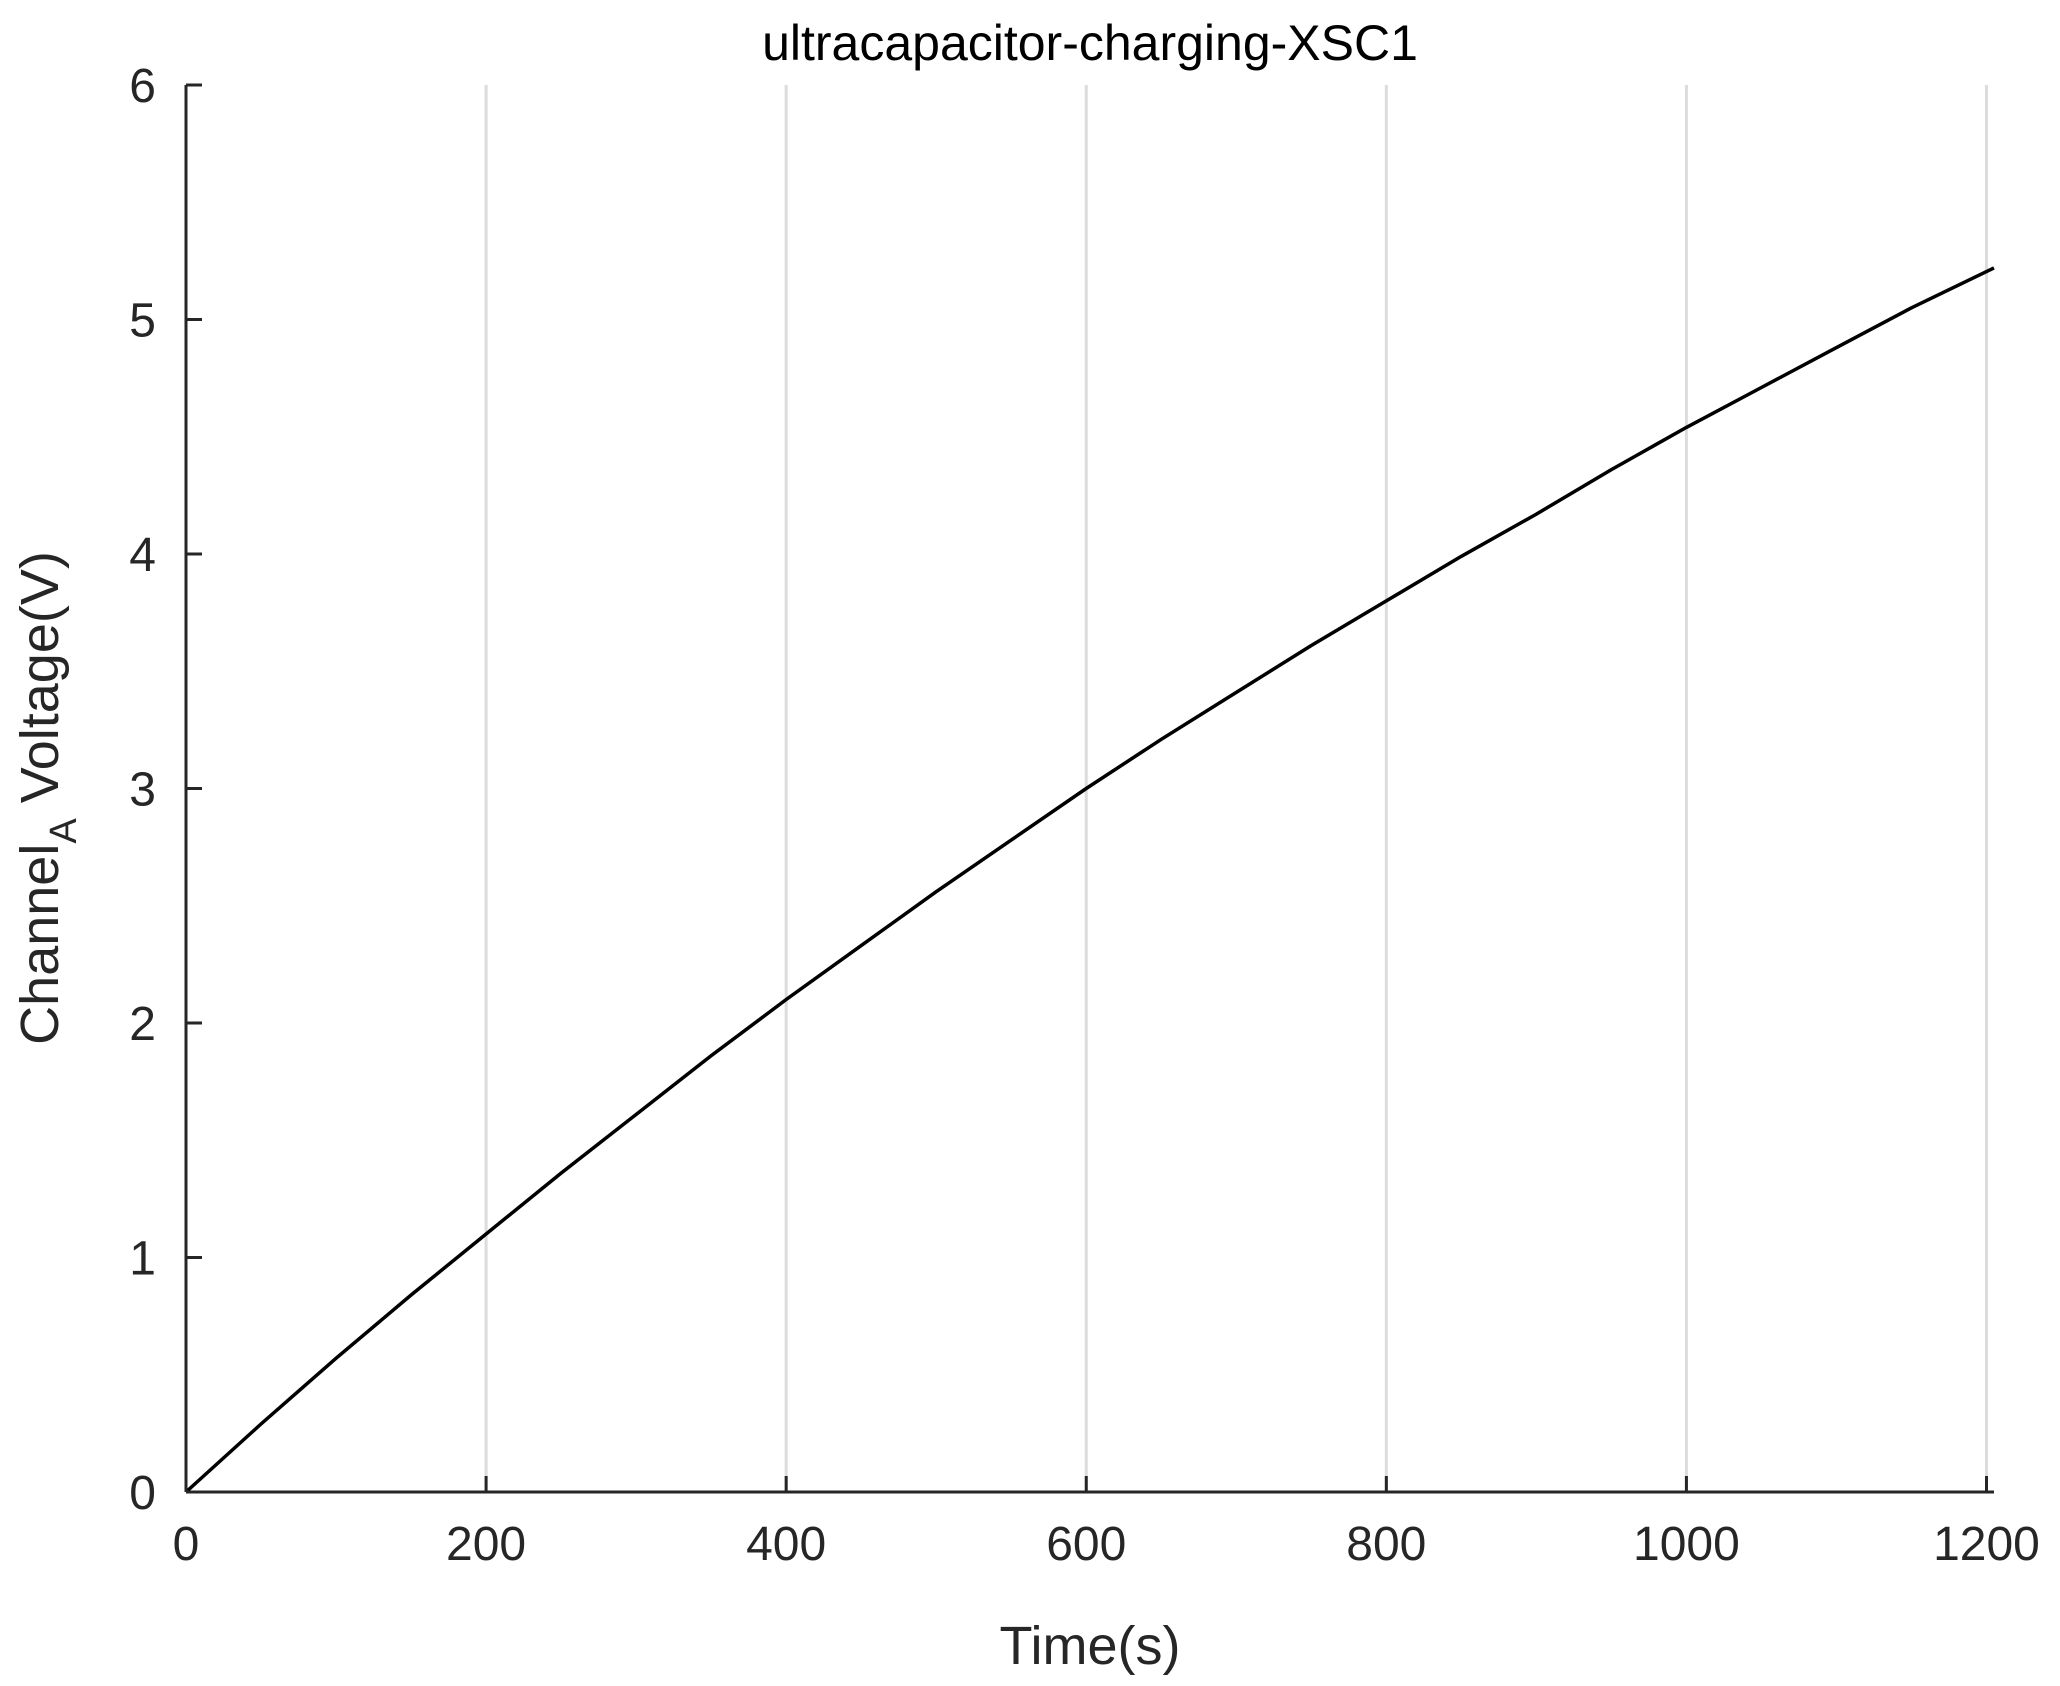  I want to click on x-tick-label-400: 400, so click(786, 1544).